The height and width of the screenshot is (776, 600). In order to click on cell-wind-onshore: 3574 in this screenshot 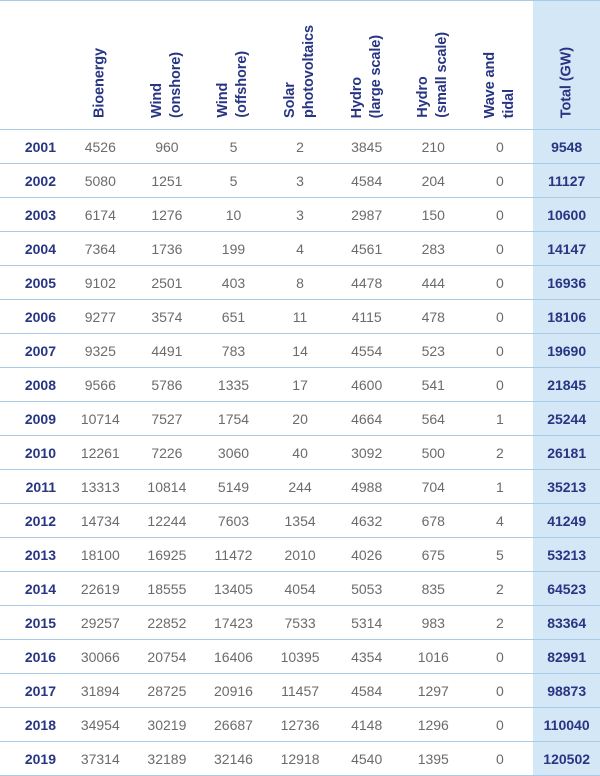, I will do `click(167, 316)`.